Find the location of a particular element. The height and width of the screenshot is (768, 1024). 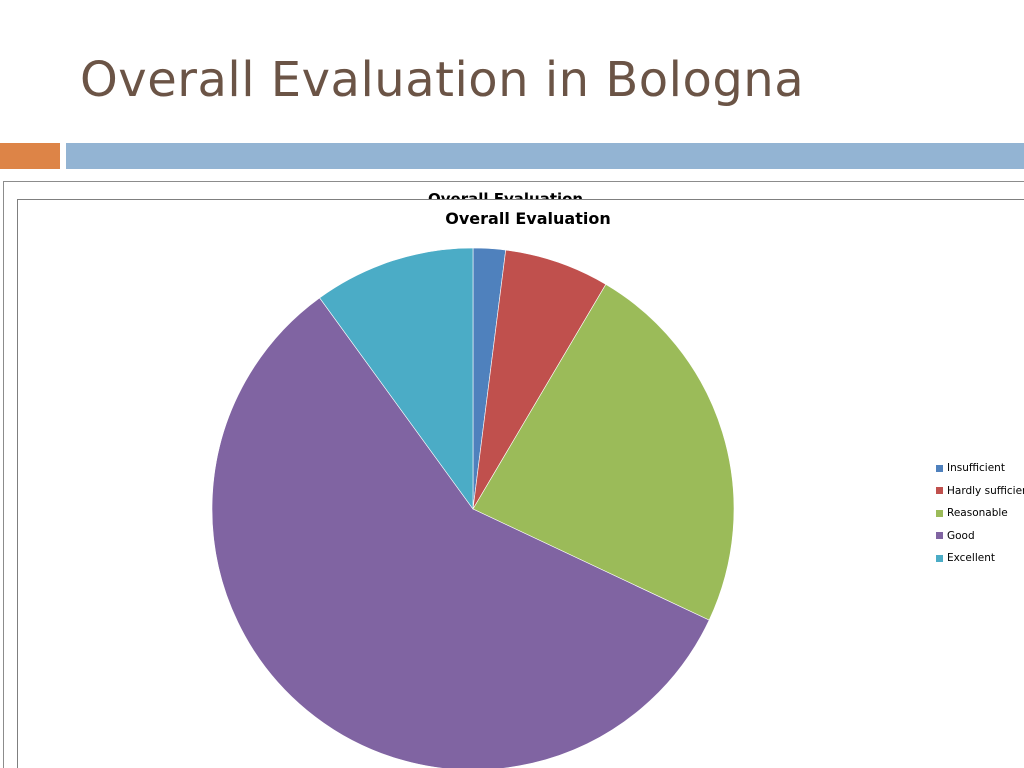

legend-label: Good is located at coordinates (961, 535).